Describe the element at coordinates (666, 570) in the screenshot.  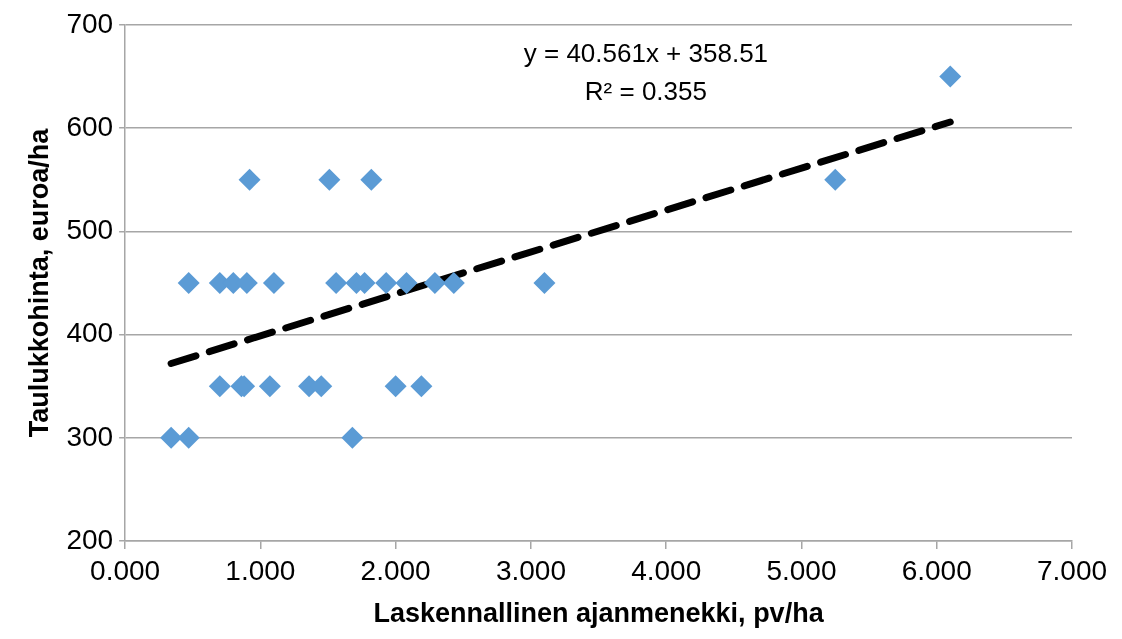
I see `x-tick-label: 4.000` at that location.